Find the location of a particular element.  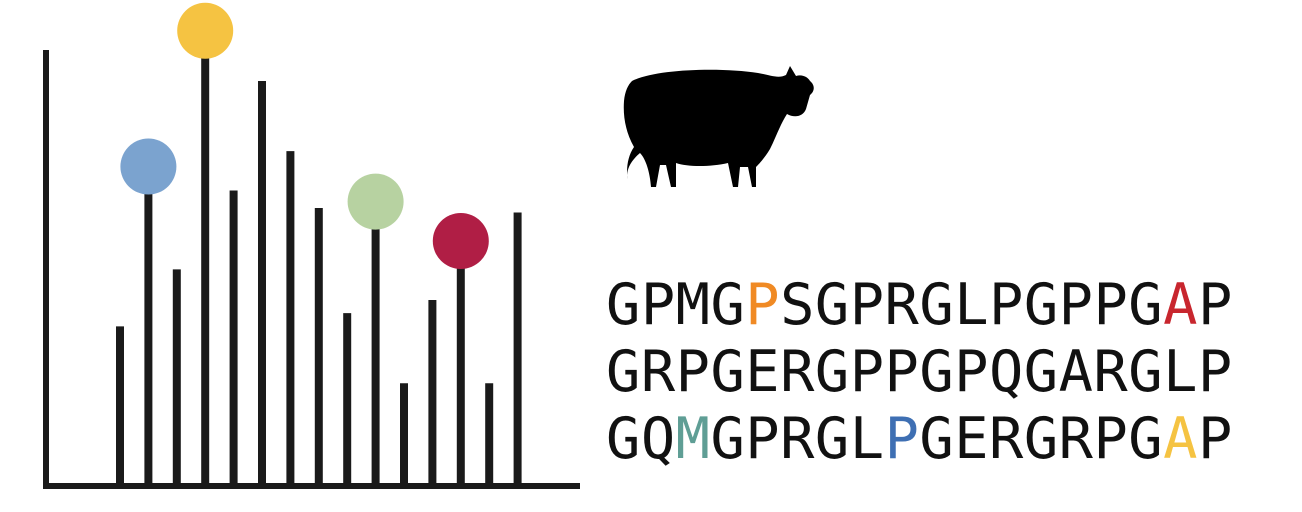

sequence-line: GQMGPRGLPGERGRPGAP is located at coordinates (951, 439).